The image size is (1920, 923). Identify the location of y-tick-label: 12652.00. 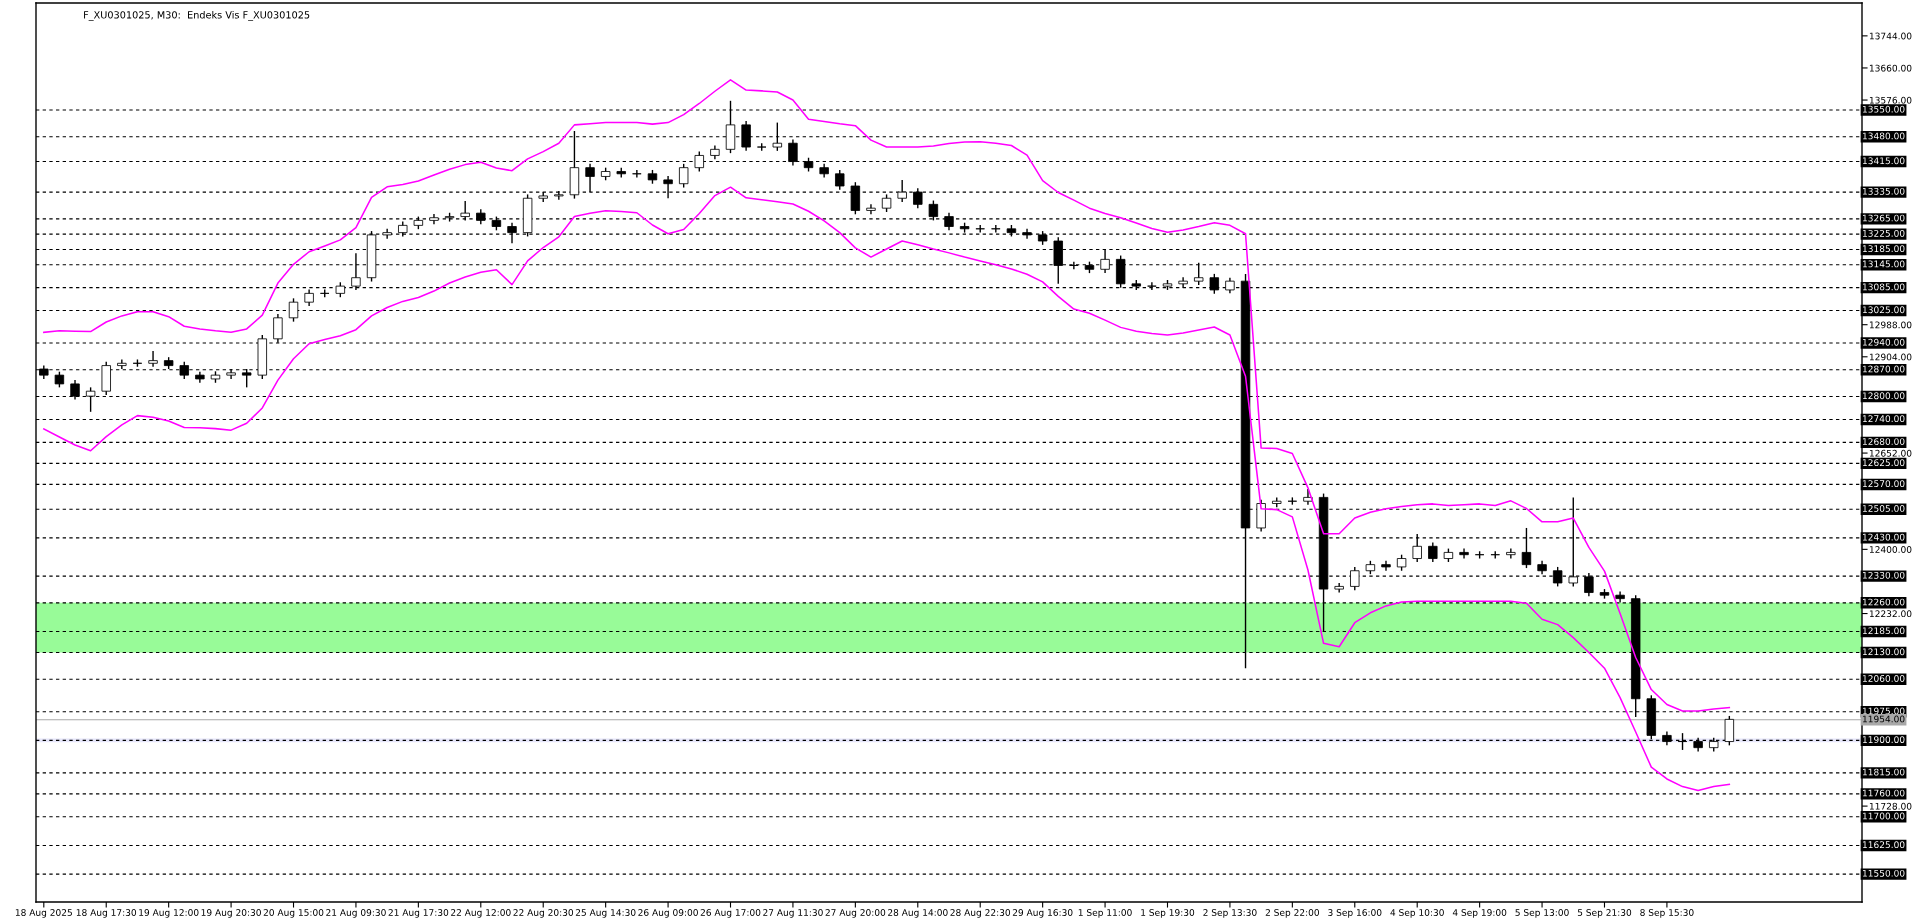
(1890, 453).